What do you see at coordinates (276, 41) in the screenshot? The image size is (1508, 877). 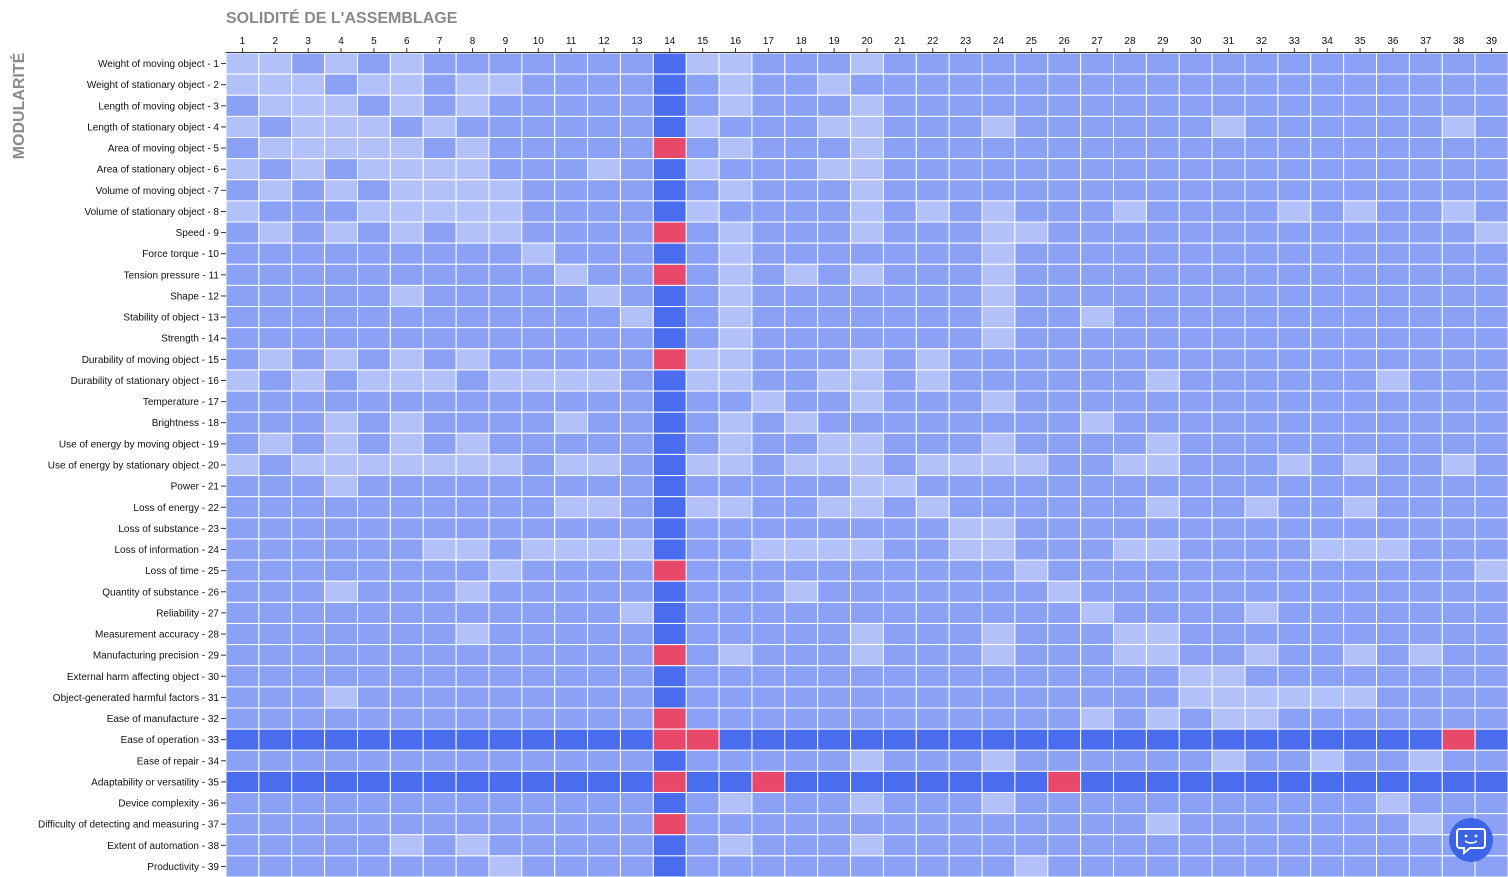 I see `x-tick-label: 2` at bounding box center [276, 41].